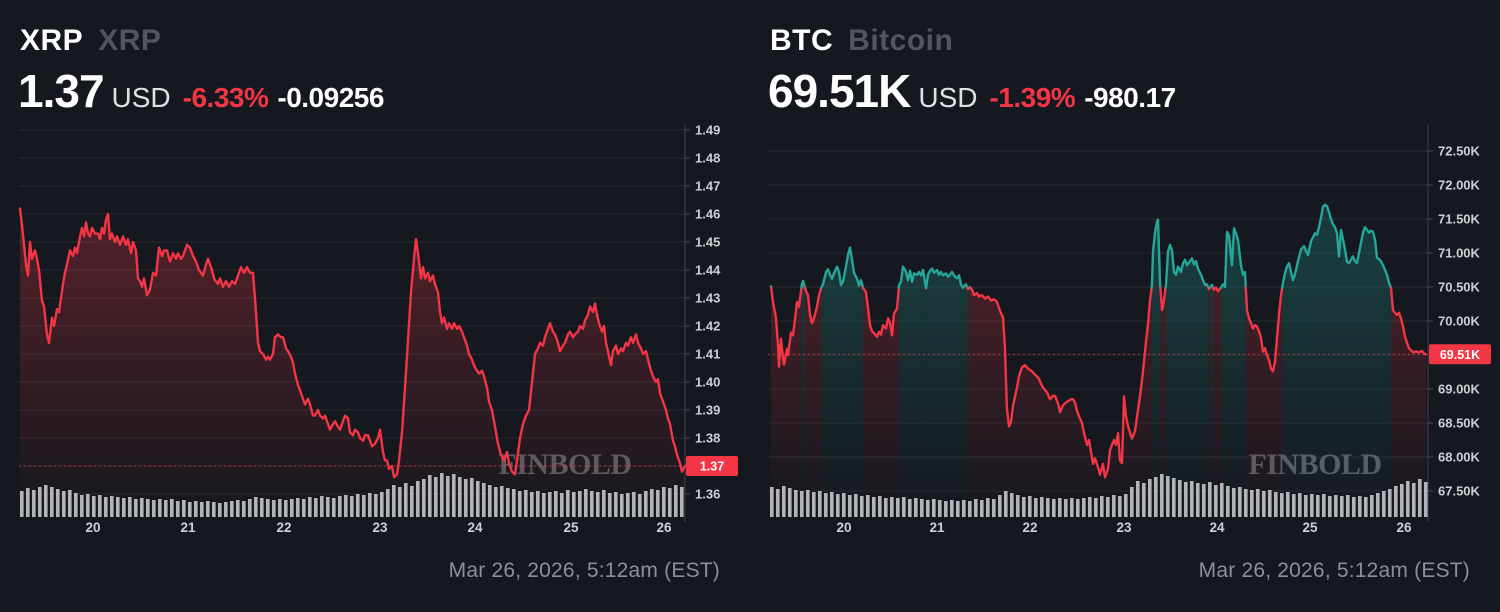  Describe the element at coordinates (1459, 423) in the screenshot. I see `y-axis-label: 68.50K` at that location.